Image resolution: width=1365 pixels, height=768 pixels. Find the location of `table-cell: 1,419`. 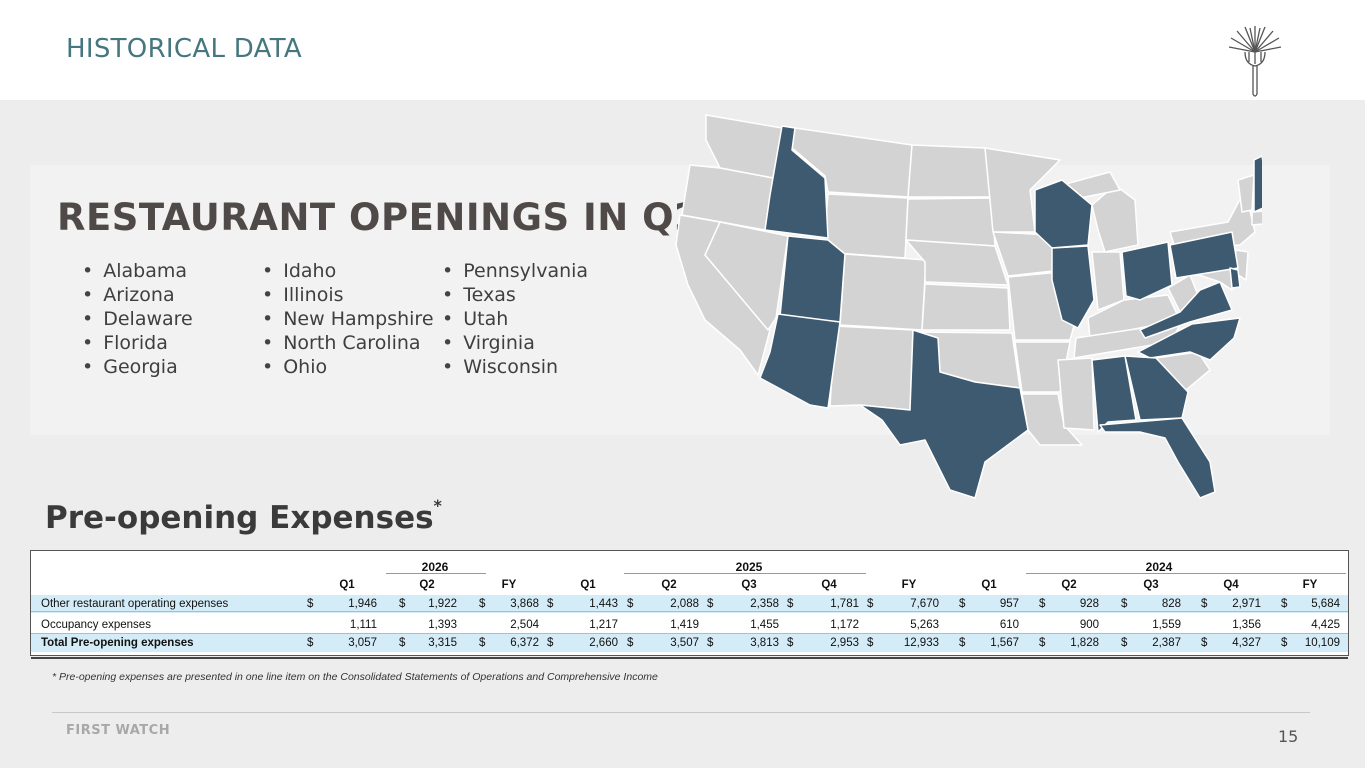

table-cell: 1,419 is located at coordinates (684, 625).